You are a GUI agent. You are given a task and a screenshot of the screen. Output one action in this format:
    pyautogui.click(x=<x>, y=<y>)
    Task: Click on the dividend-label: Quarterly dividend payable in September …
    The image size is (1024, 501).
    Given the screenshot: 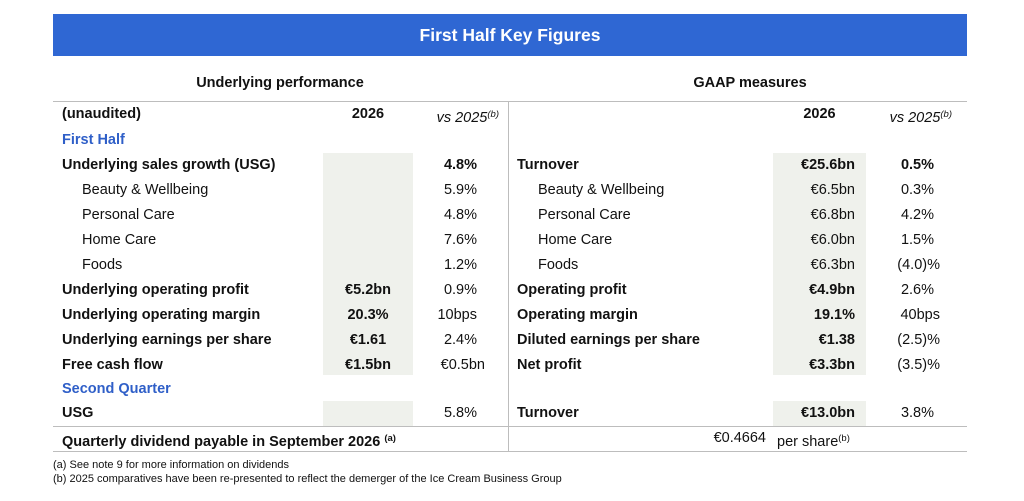 What is the action you would take?
    pyautogui.click(x=229, y=441)
    